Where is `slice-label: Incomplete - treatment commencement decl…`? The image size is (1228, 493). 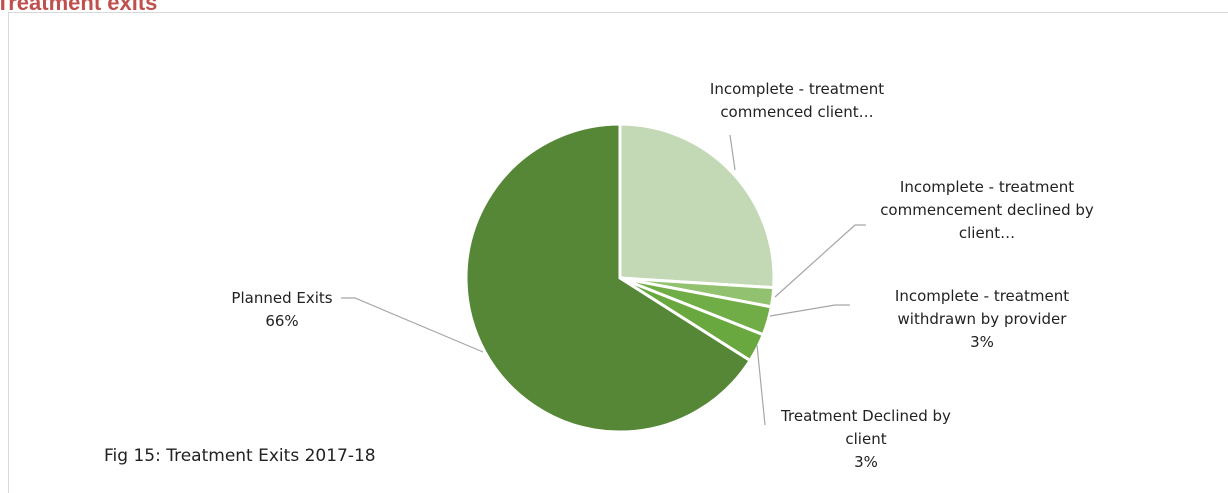
slice-label: Incomplete - treatment commencement decl… is located at coordinates (987, 210).